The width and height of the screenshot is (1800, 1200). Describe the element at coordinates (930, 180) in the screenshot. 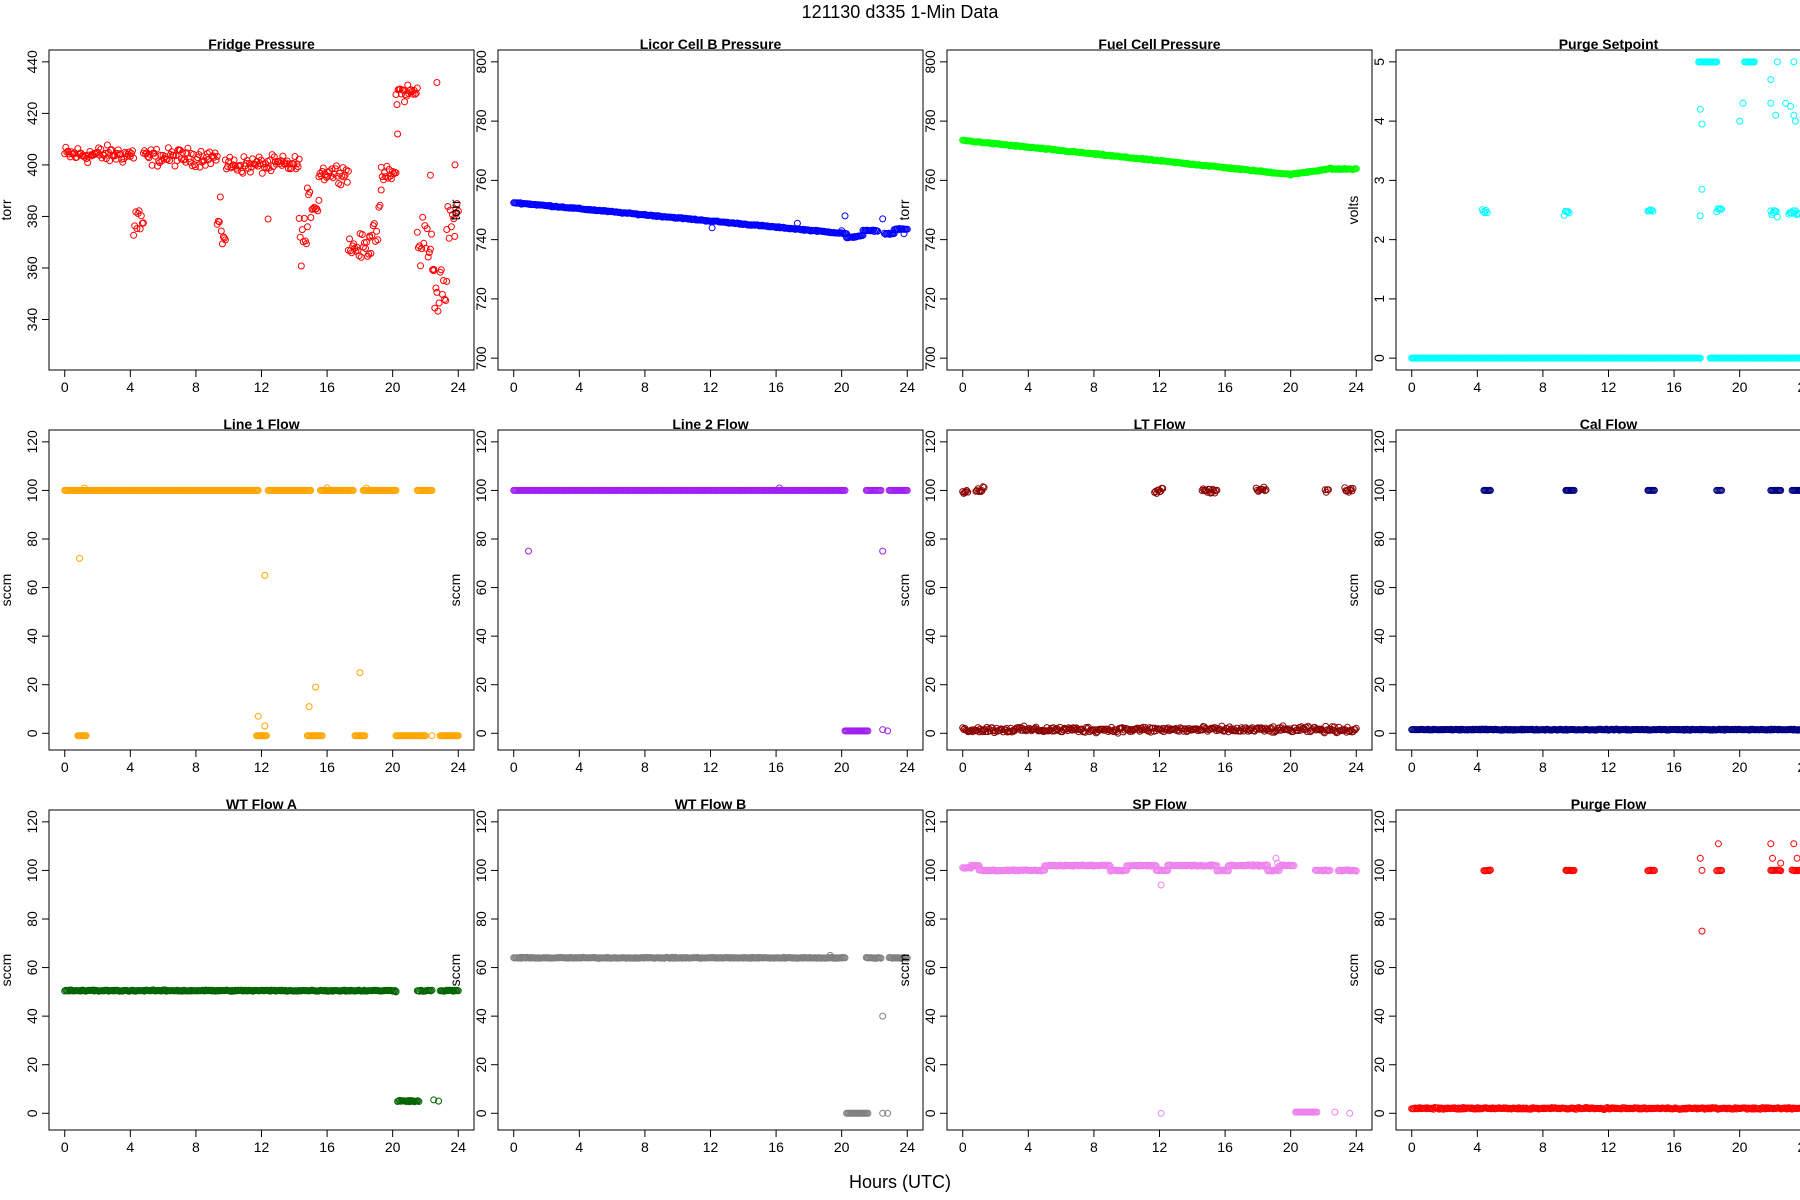

I see `y-tick-label: 760` at that location.